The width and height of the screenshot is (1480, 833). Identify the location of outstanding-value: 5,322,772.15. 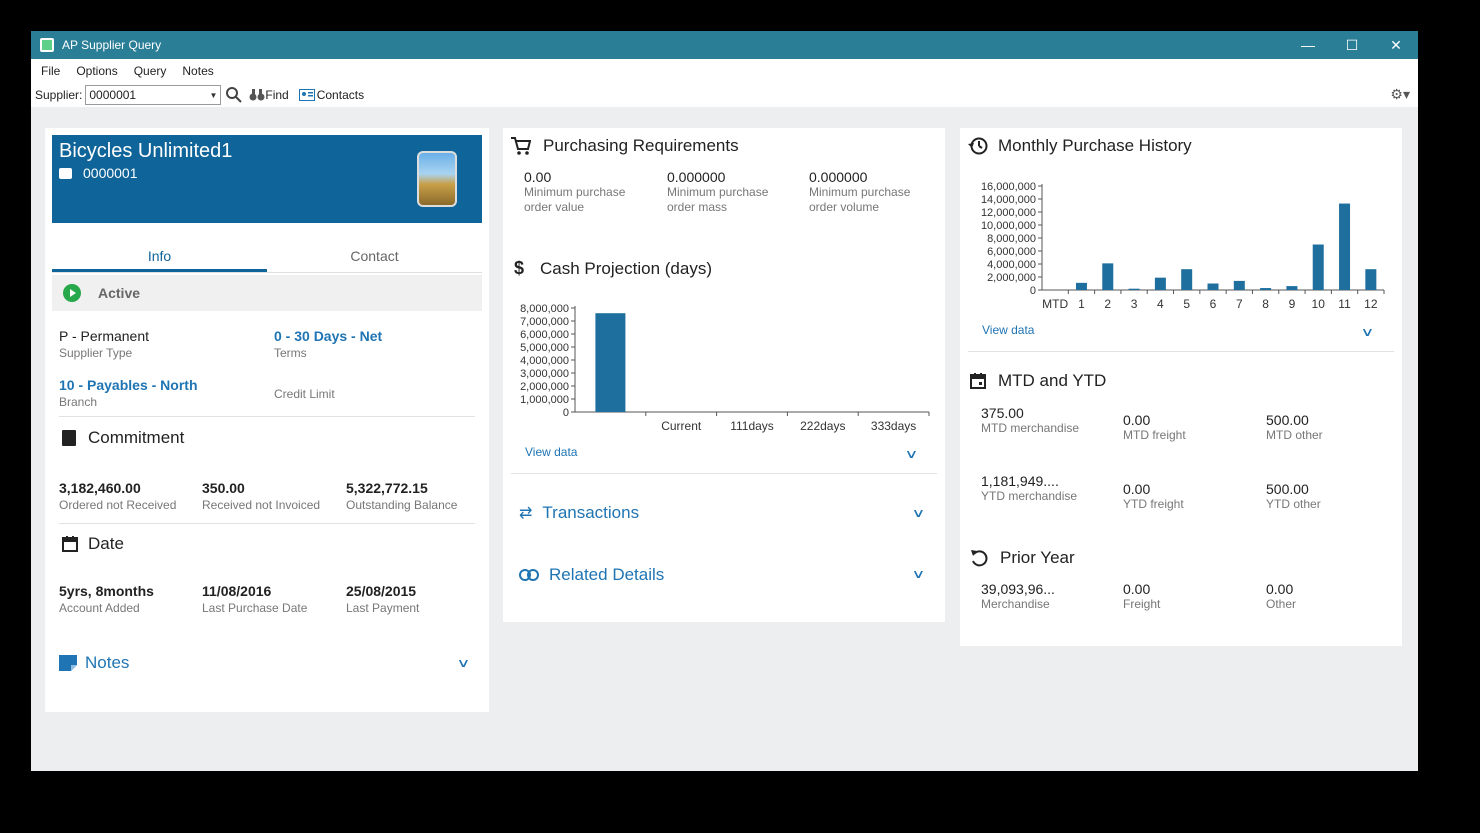
(387, 488).